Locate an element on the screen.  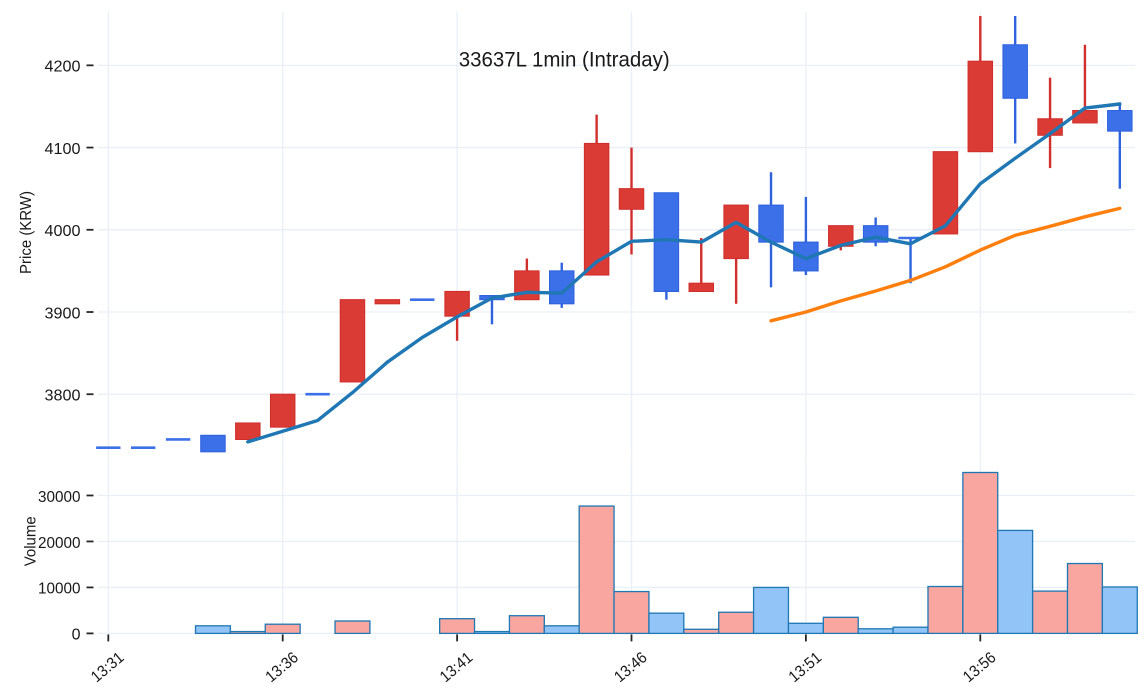
volume-tick-label: 0 is located at coordinates (76, 635).